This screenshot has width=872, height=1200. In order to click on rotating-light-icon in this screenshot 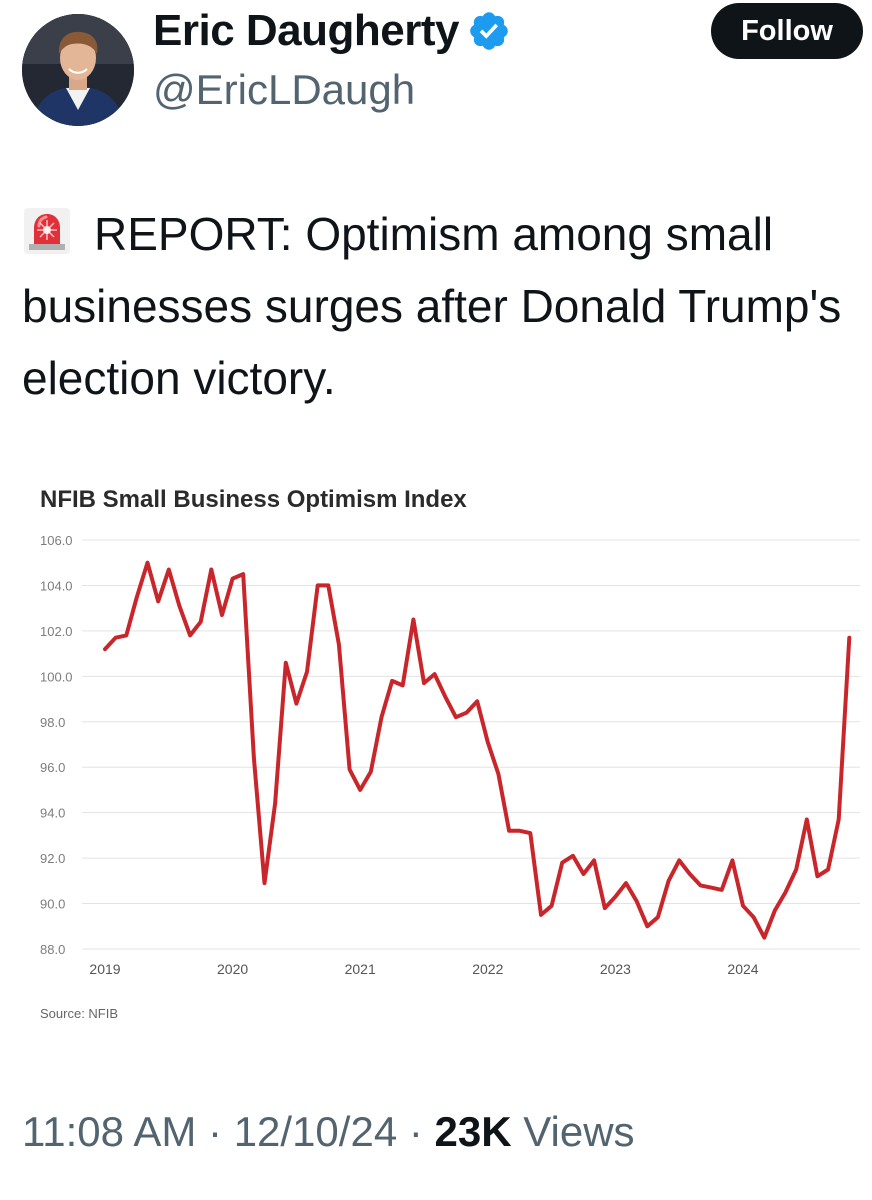, I will do `click(47, 229)`.